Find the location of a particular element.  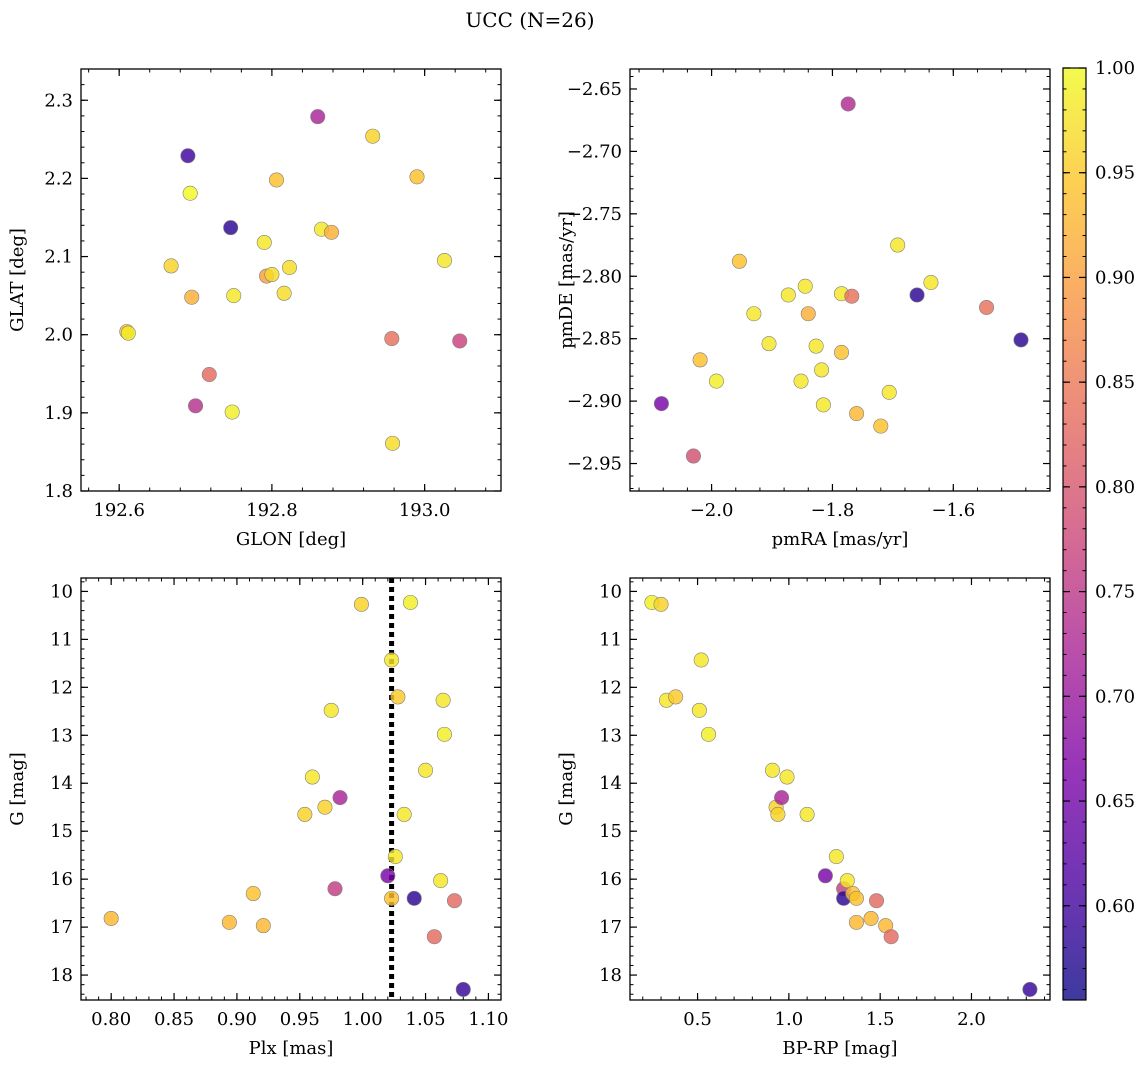

y-tick-label: 2.3 is located at coordinates (58, 100).